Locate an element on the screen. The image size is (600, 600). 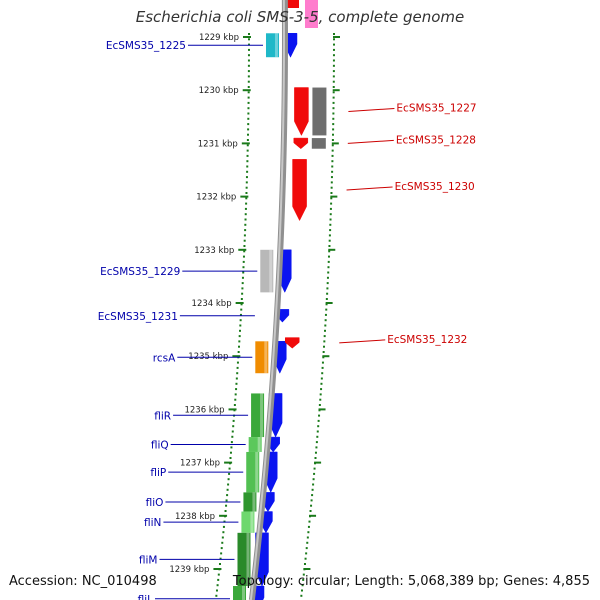
flip-cog-highlight is located at coordinates (257, 472).